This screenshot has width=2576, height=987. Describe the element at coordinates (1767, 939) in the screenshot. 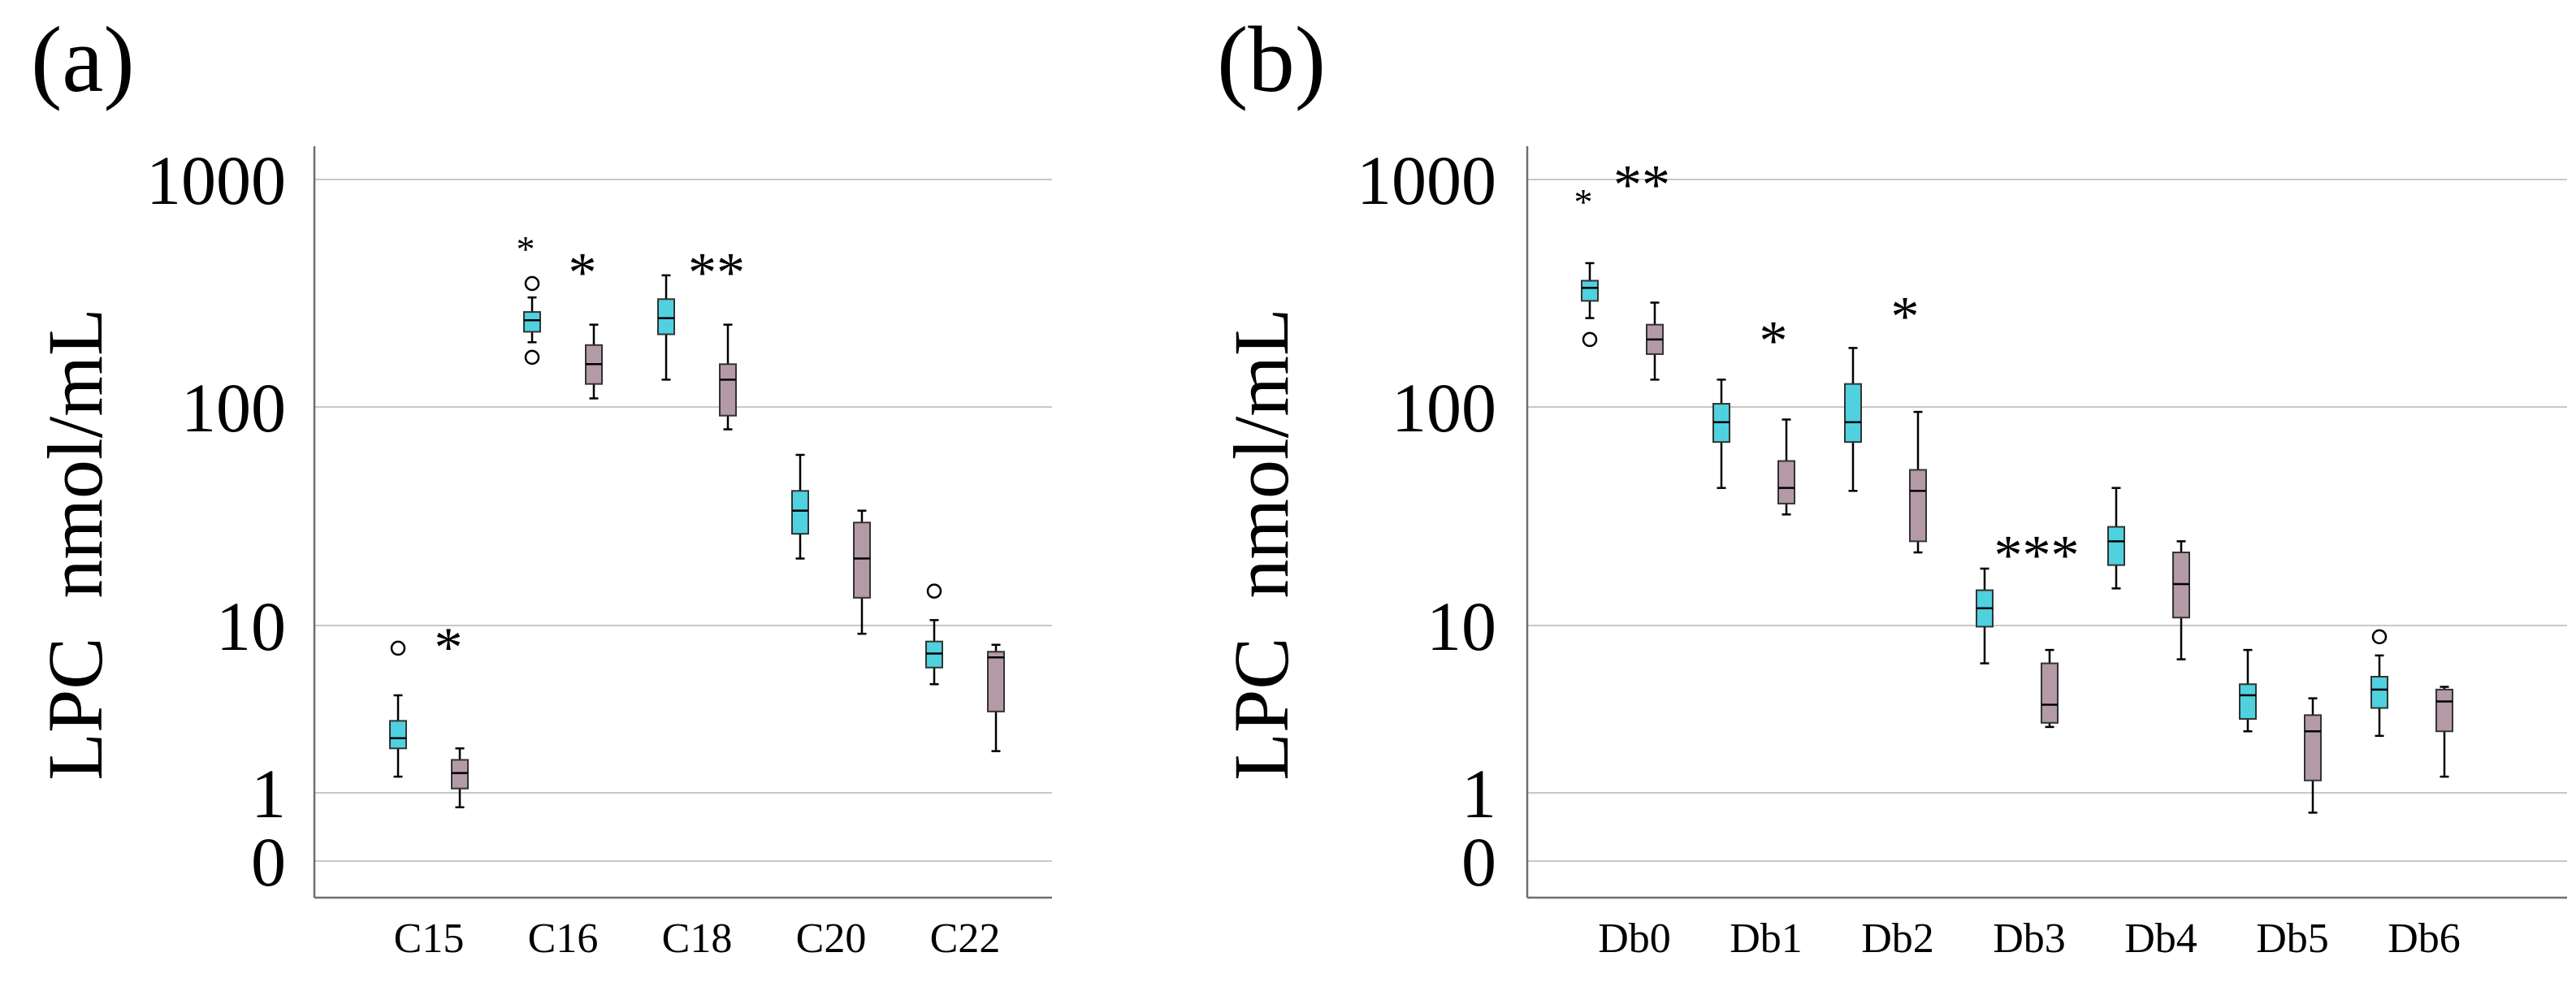

I see `x-tick-label: Db1` at that location.